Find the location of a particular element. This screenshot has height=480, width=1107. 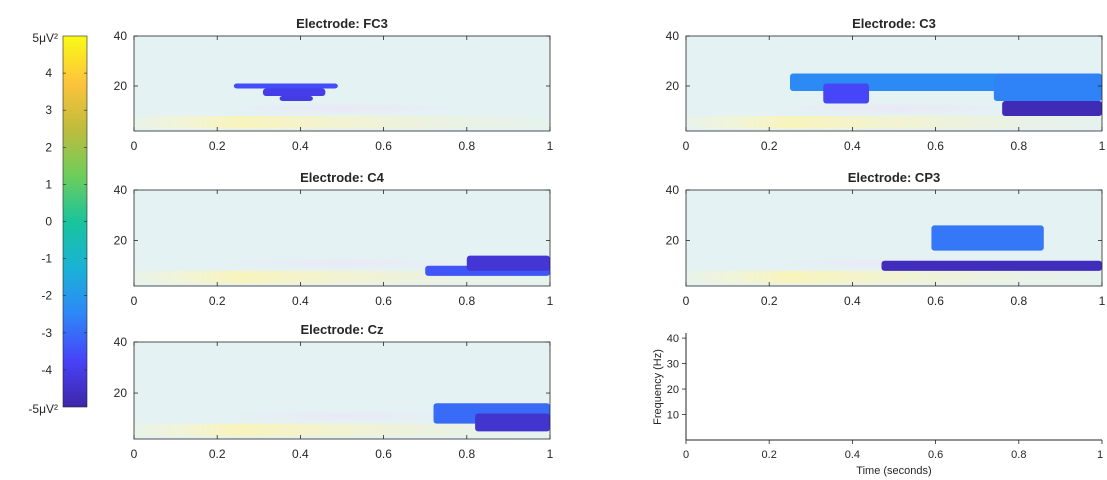

heatmap-panel: Electrode: Cz 0 0.2 0.4 0.6 0.8 1 20 40 is located at coordinates (334, 391).